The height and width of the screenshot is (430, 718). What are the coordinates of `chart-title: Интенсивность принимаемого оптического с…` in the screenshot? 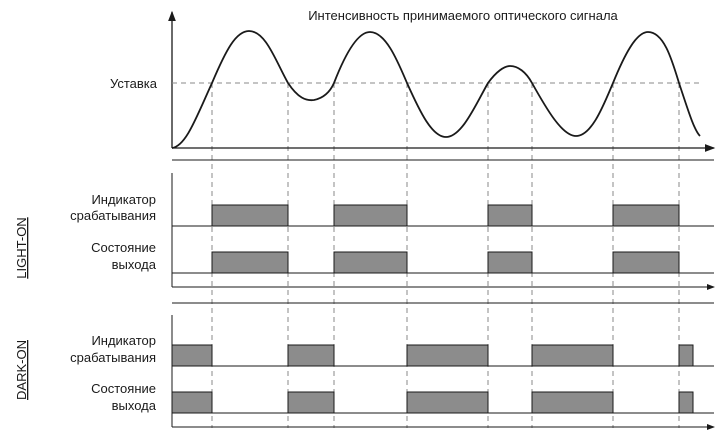 It's located at (463, 15).